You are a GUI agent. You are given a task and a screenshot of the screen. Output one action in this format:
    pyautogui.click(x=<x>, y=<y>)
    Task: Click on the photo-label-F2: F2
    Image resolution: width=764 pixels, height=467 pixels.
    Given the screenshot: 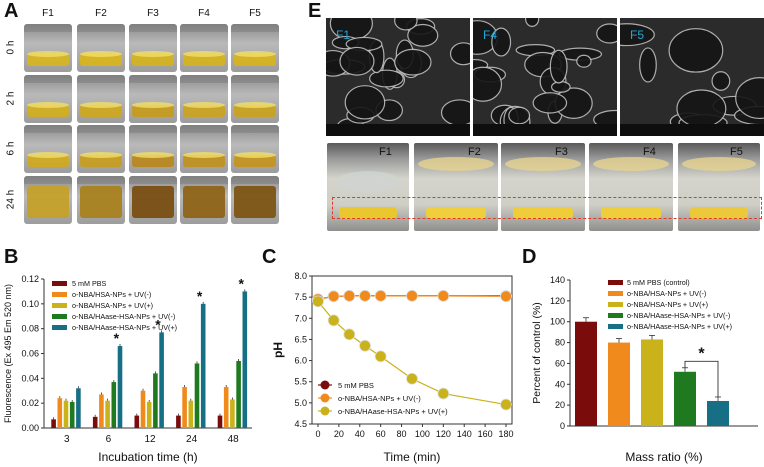 What is the action you would take?
    pyautogui.click(x=474, y=152)
    